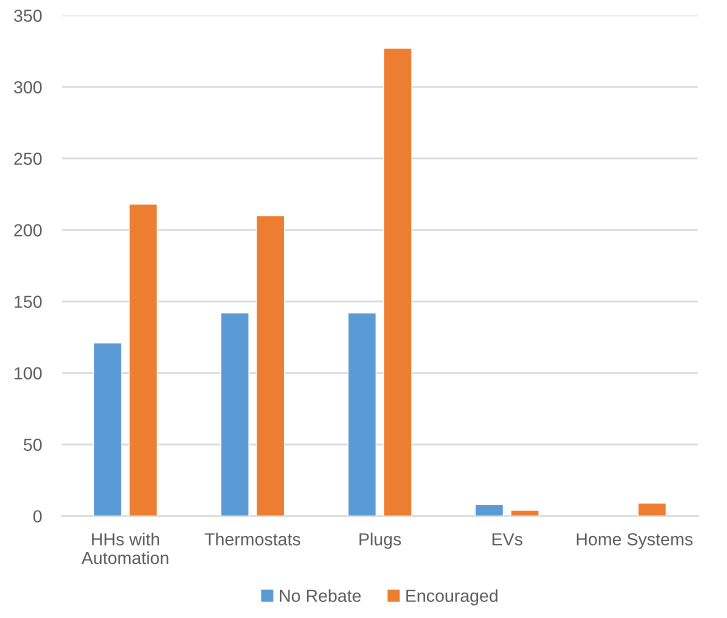 The height and width of the screenshot is (618, 727). Describe the element at coordinates (28, 373) in the screenshot. I see `y-tick-label: 100` at that location.